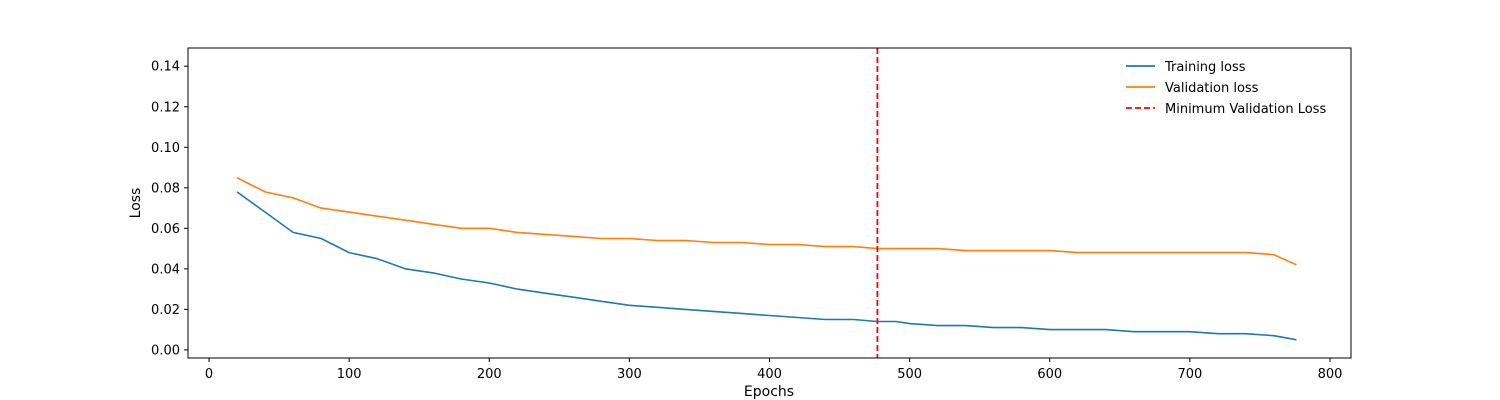 Image resolution: width=1500 pixels, height=400 pixels. What do you see at coordinates (136, 203) in the screenshot?
I see `y-axis-label: Loss` at bounding box center [136, 203].